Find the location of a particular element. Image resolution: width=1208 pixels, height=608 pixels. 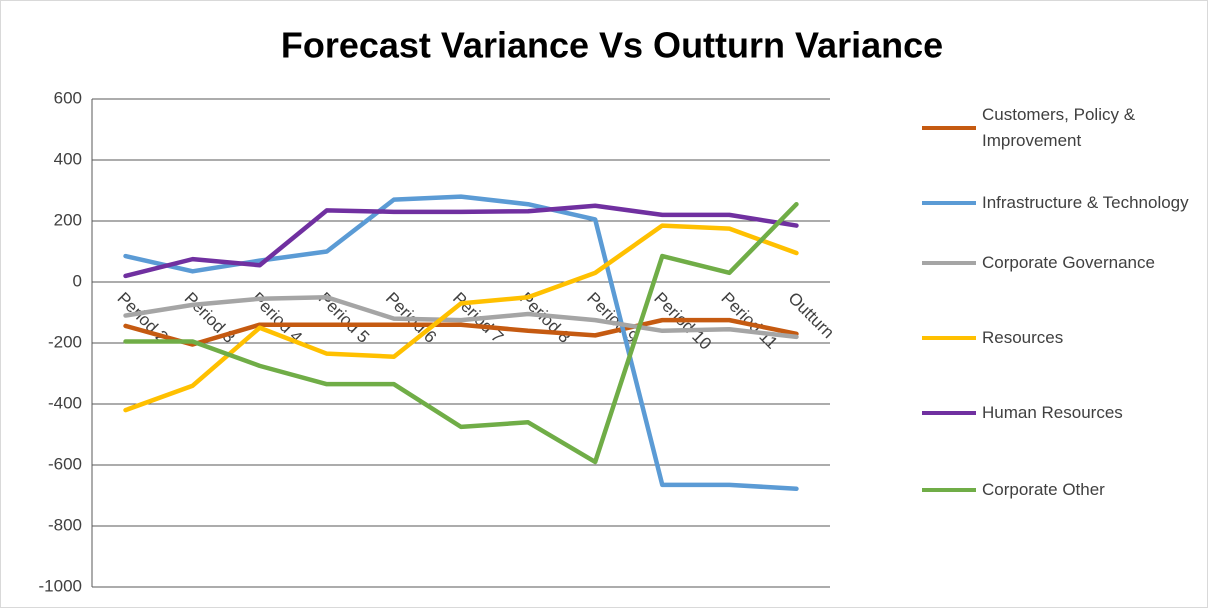

legend-label: Customers, Policy & Improvement is located at coordinates (1059, 127).